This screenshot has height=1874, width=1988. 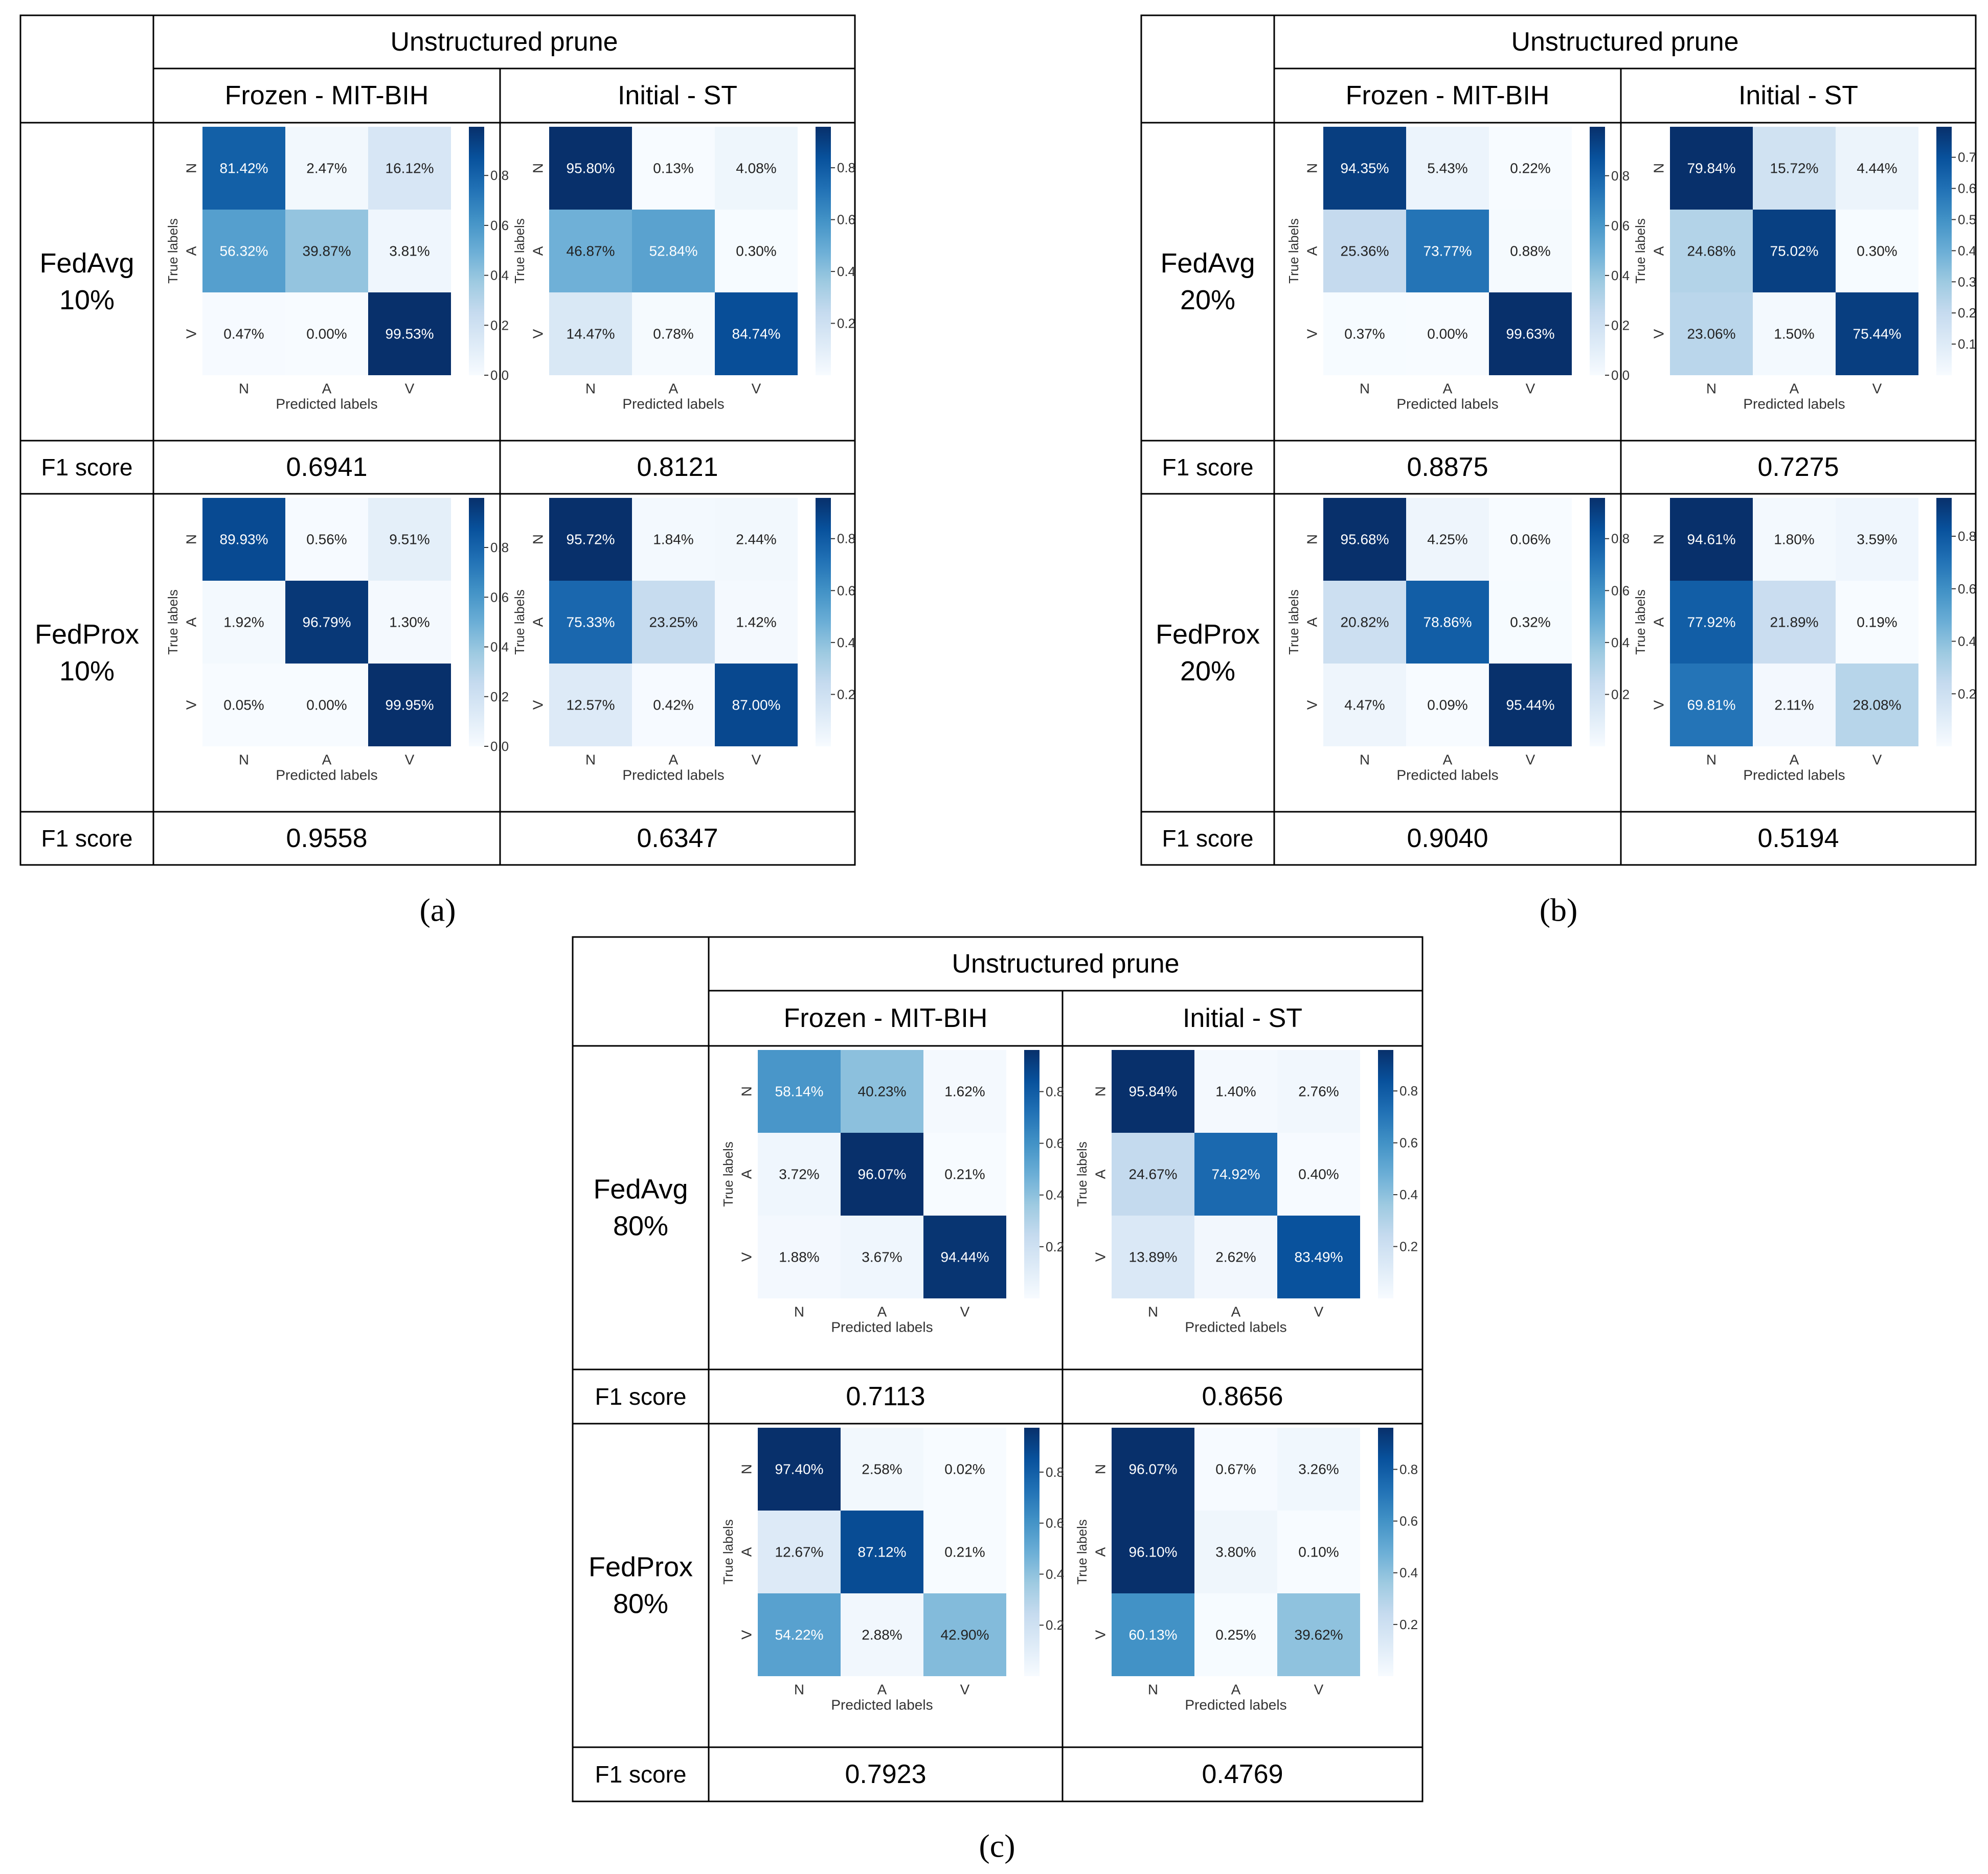 What do you see at coordinates (1659, 333) in the screenshot?
I see `row-tick-label: V` at bounding box center [1659, 333].